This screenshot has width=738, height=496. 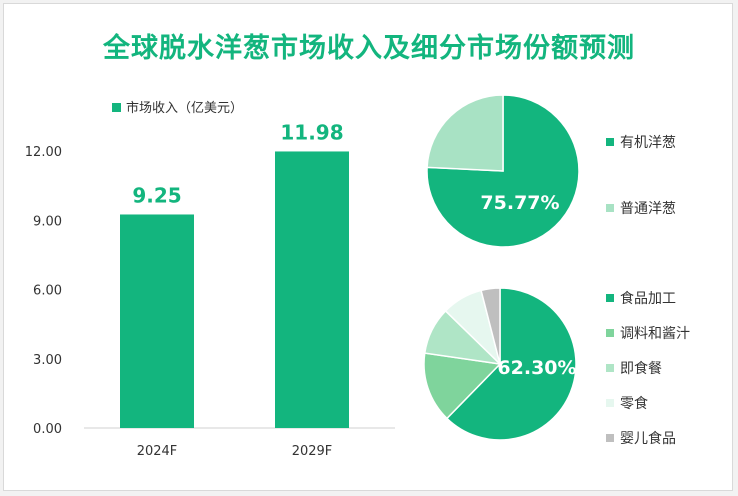 I want to click on pie2-legend-label: 食品加工, so click(x=648, y=298).